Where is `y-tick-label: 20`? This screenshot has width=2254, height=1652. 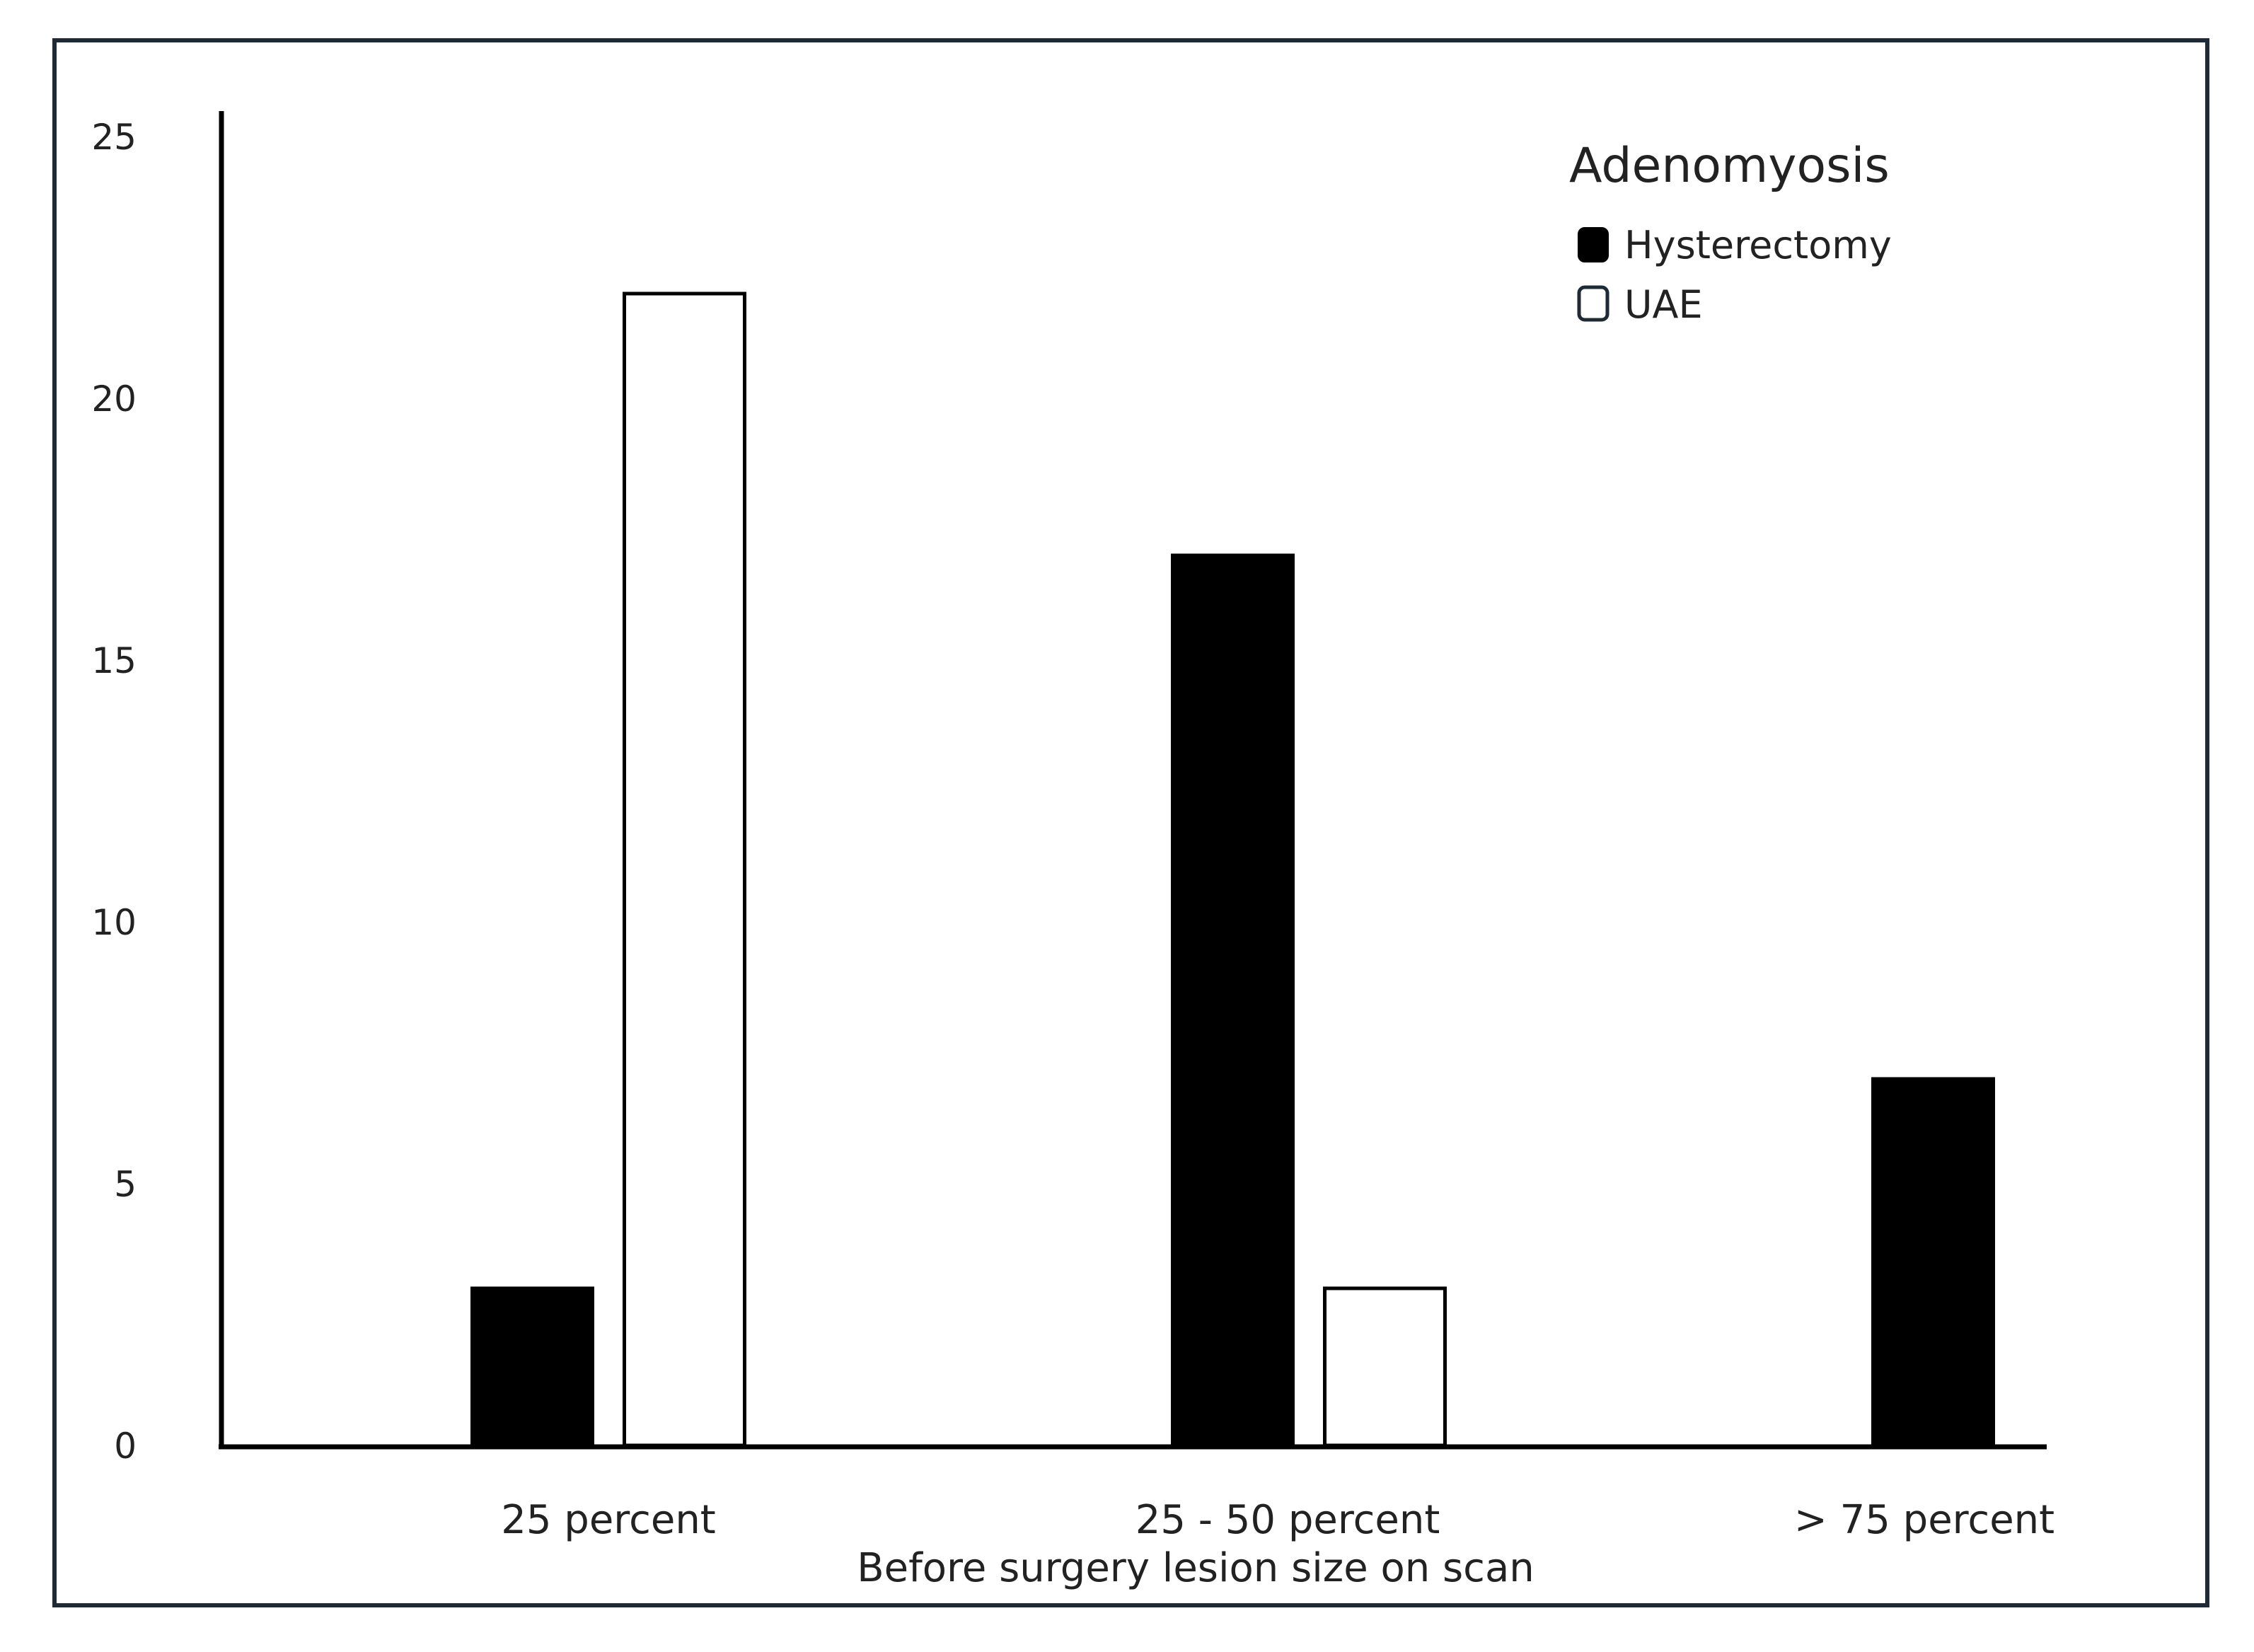 y-tick-label: 20 is located at coordinates (114, 399).